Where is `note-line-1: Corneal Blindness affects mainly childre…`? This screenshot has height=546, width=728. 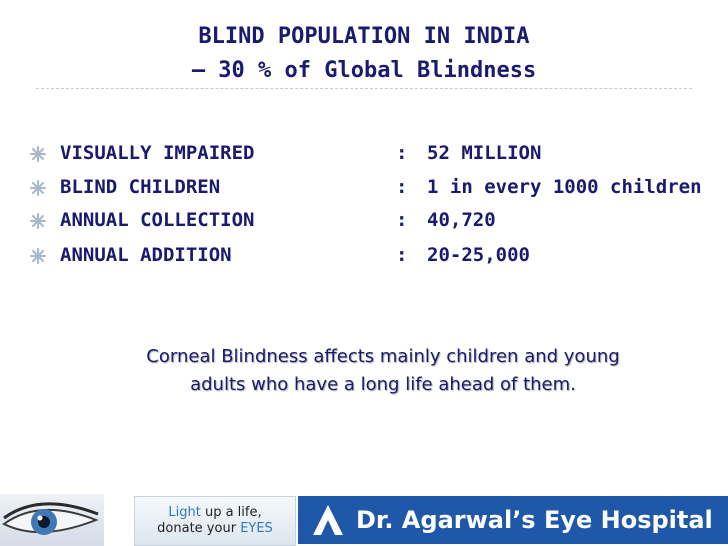 note-line-1: Corneal Blindness affects mainly childre… is located at coordinates (383, 356).